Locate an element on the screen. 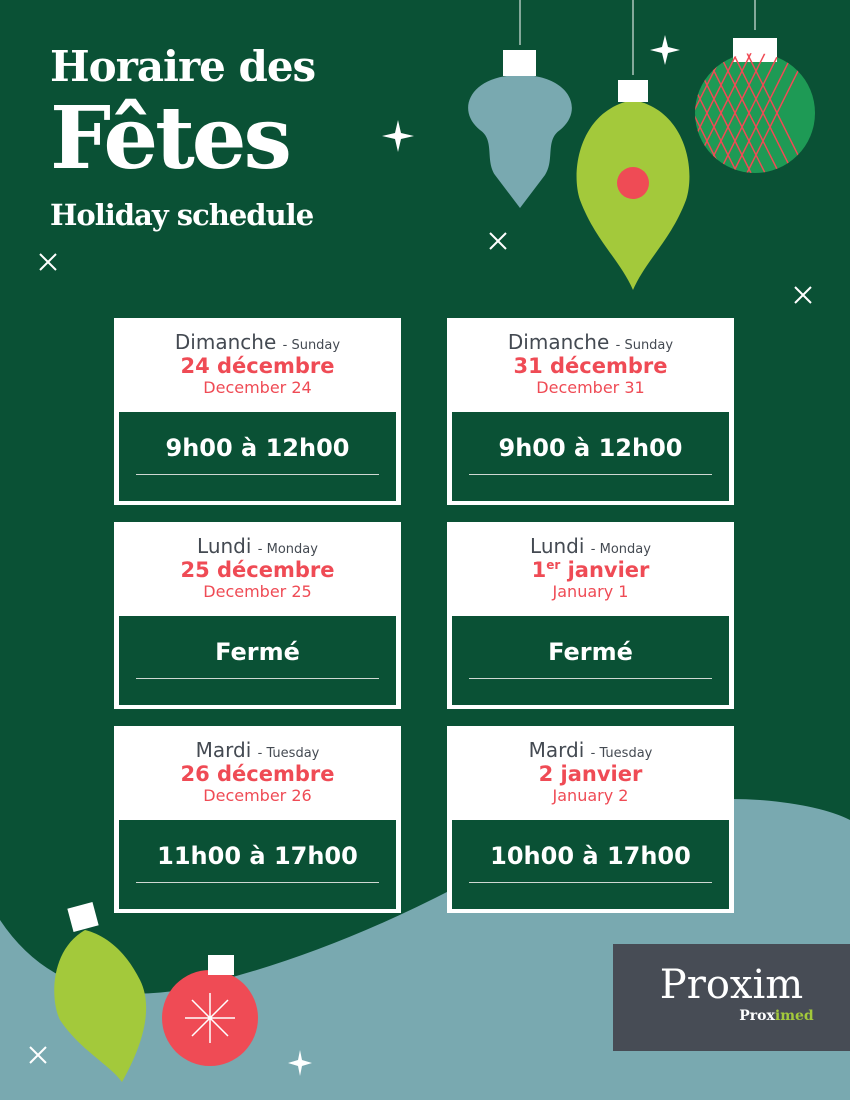 Image resolution: width=850 pixels, height=1100 pixels. date-fr: 31 décembre is located at coordinates (590, 366).